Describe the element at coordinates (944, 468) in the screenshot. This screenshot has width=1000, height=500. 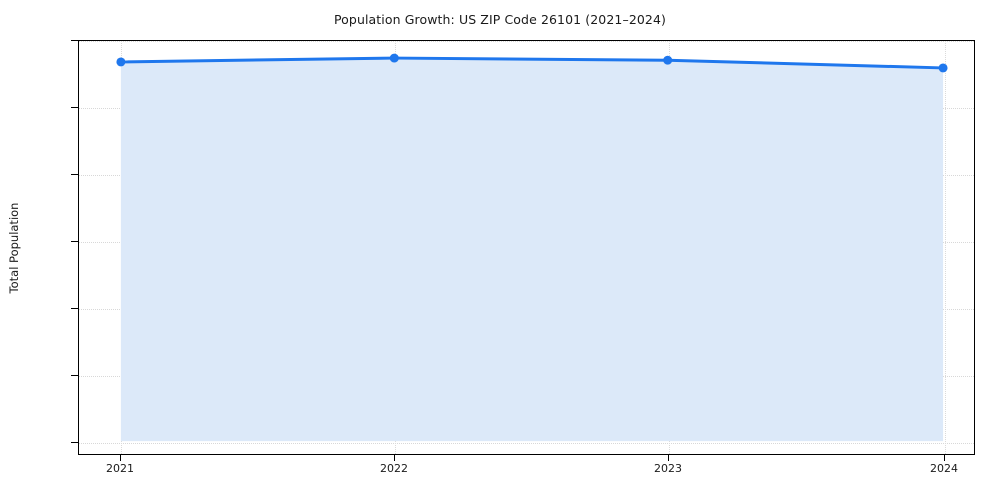
I see `x-axis-tick-label: 2024` at that location.